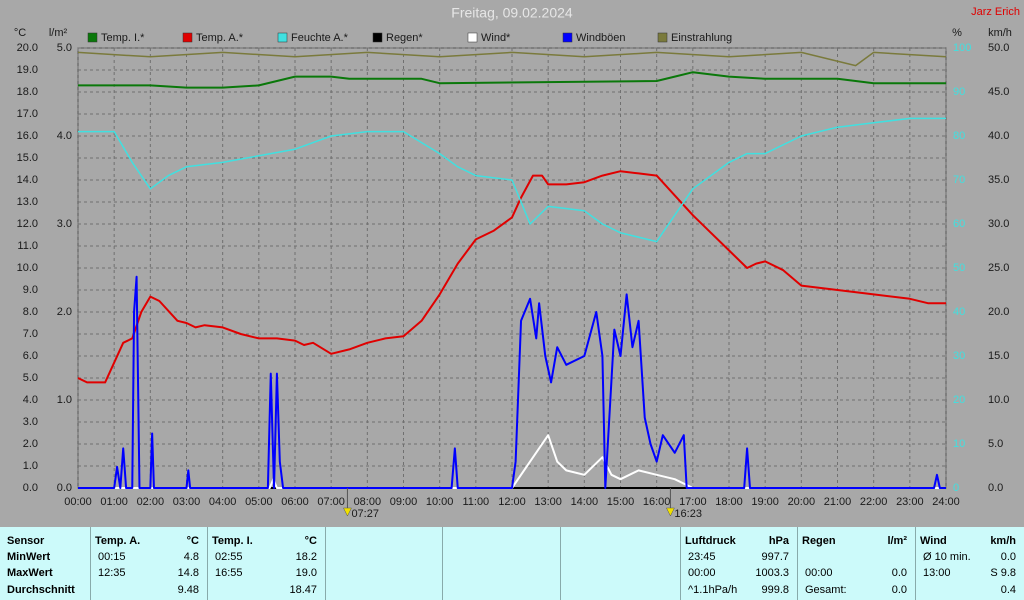 The width and height of the screenshot is (1024, 600). I want to click on sun-icon, so click(670, 512).